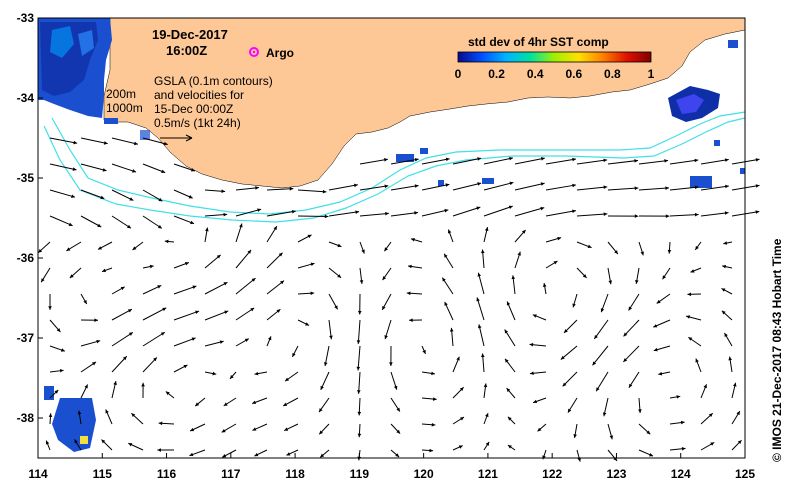 The height and width of the screenshot is (492, 790). What do you see at coordinates (681, 474) in the screenshot?
I see `x-tick-label: 124` at bounding box center [681, 474].